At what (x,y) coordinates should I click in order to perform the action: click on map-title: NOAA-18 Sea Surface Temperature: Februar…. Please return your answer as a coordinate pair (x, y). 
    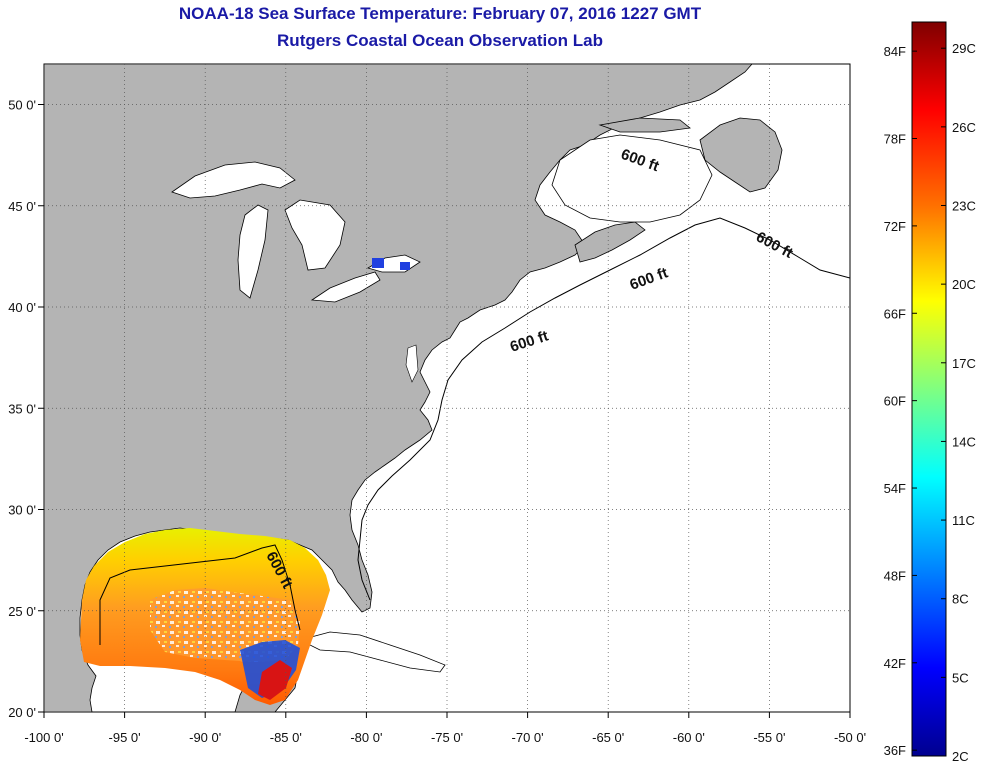
    Looking at the image, I should click on (440, 13).